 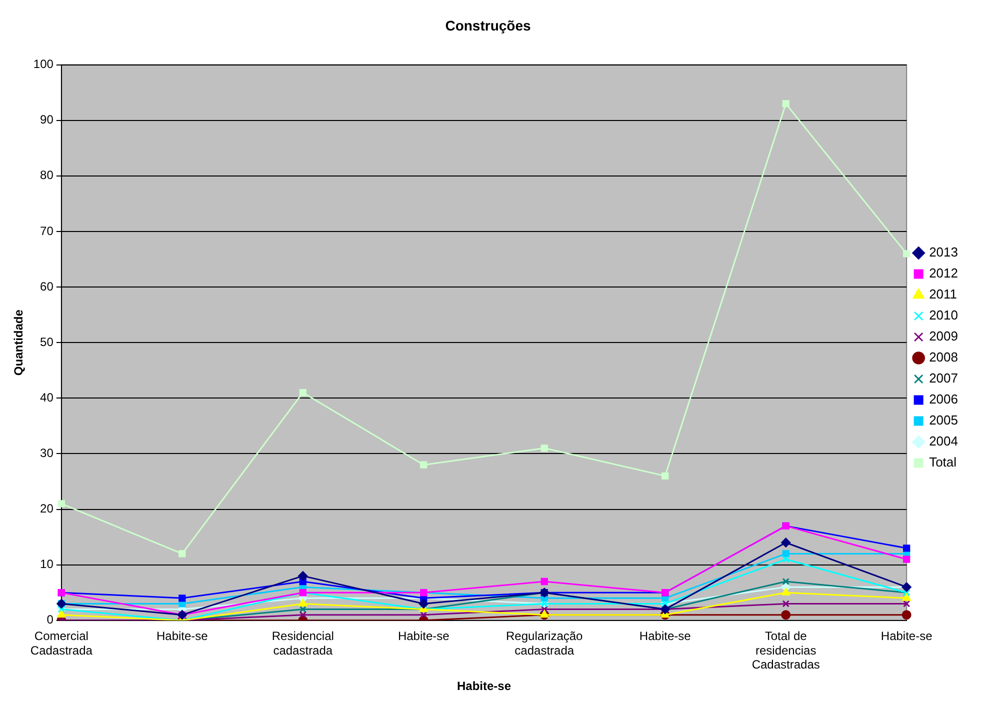 What do you see at coordinates (47, 397) in the screenshot?
I see `y-tick-label: 40` at bounding box center [47, 397].